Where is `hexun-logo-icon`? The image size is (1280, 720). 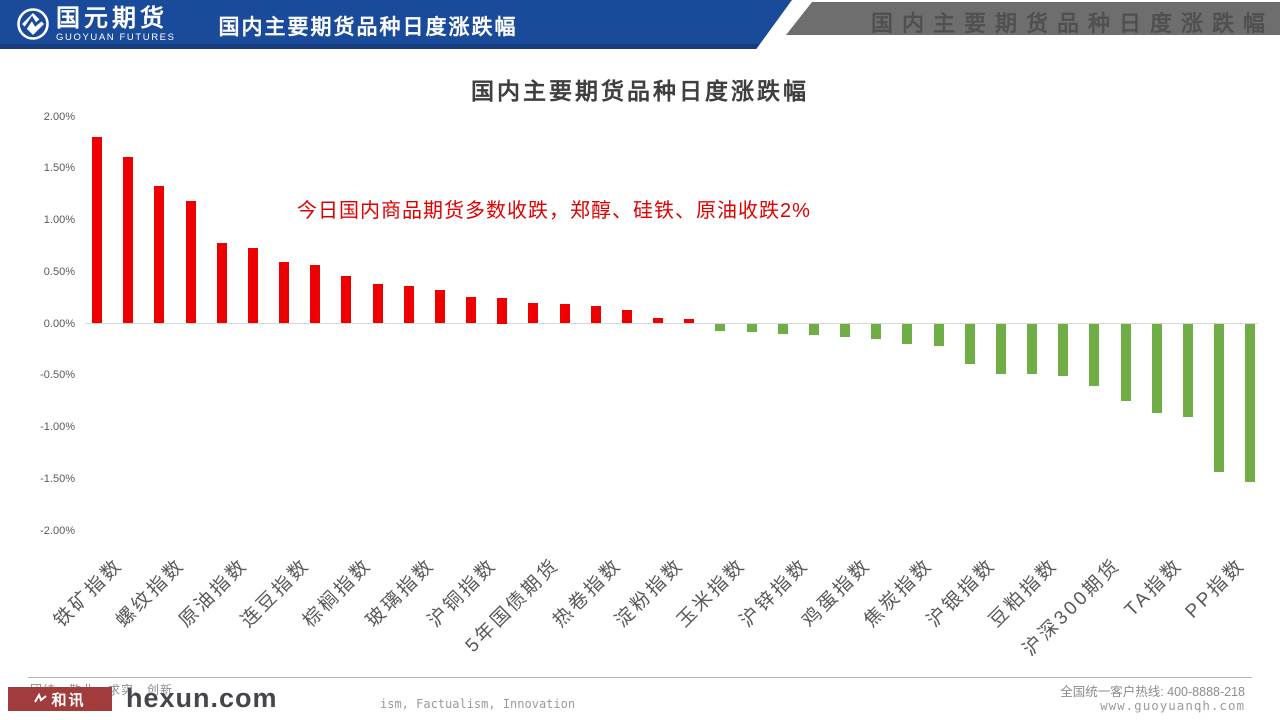 hexun-logo-icon is located at coordinates (41, 697).